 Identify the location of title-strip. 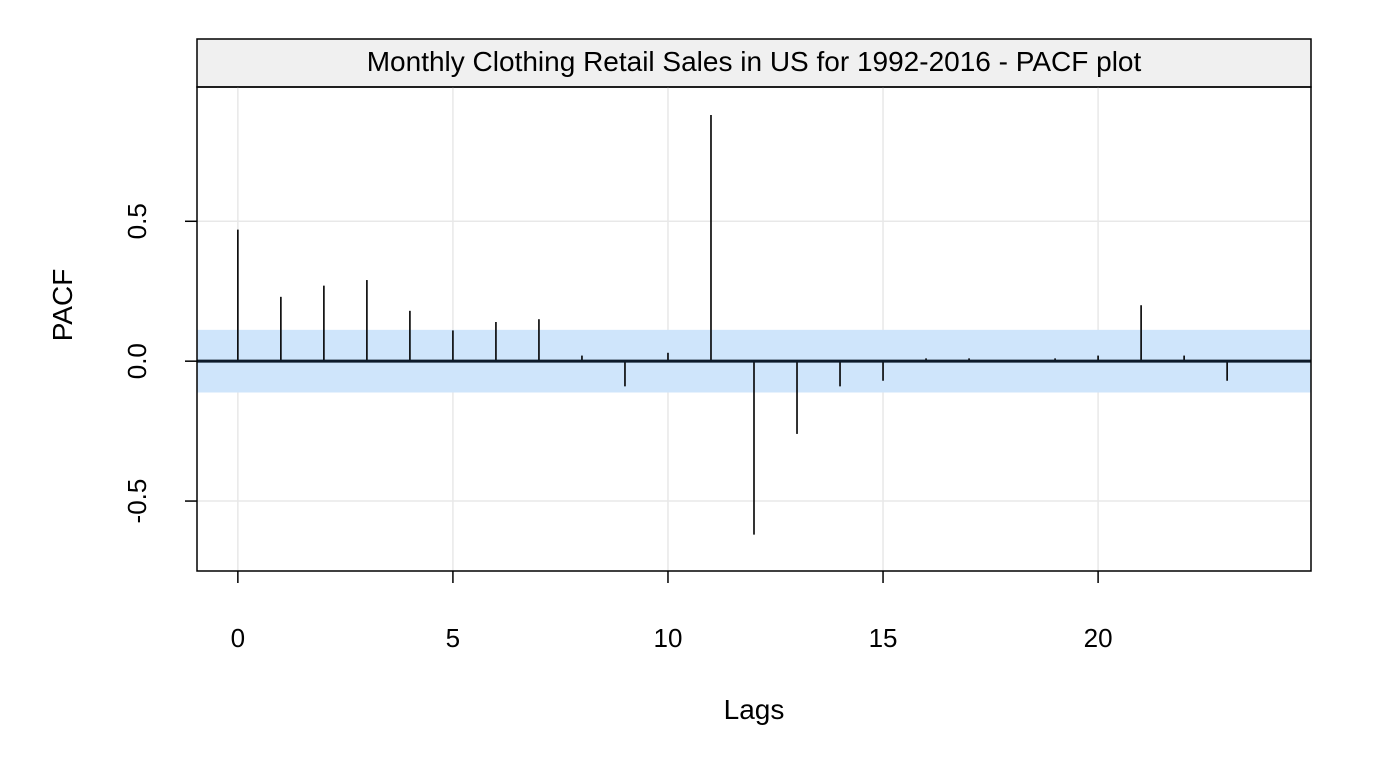
(754, 63).